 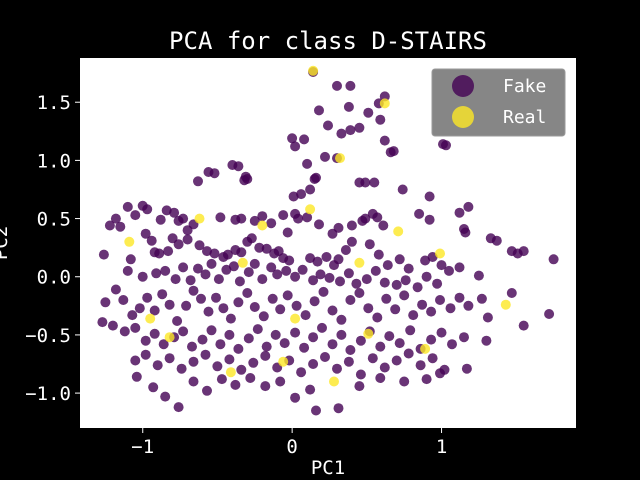 I want to click on legend-label-fake: Fake, so click(x=524, y=86).